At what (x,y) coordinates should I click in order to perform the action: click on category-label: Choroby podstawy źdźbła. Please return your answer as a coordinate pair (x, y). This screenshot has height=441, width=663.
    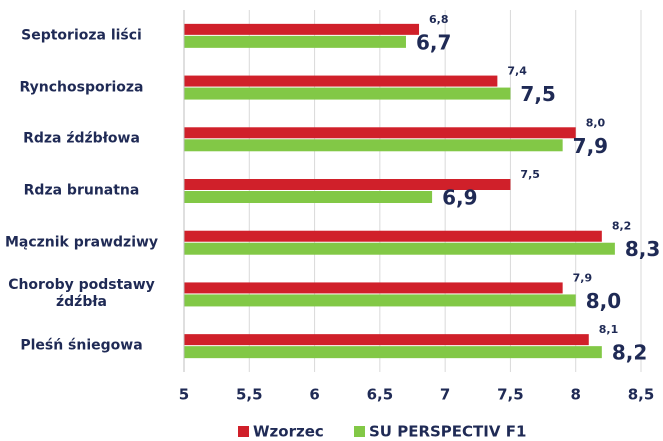
    Looking at the image, I should click on (81, 294).